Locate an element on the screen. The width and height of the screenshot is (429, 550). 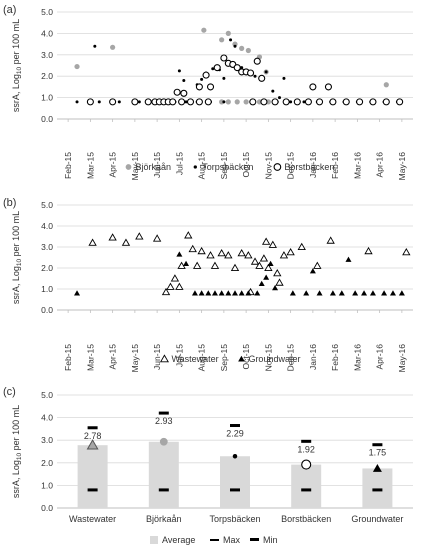
panel-b-ytick-label: 3.0 is located at coordinates (47, 247).